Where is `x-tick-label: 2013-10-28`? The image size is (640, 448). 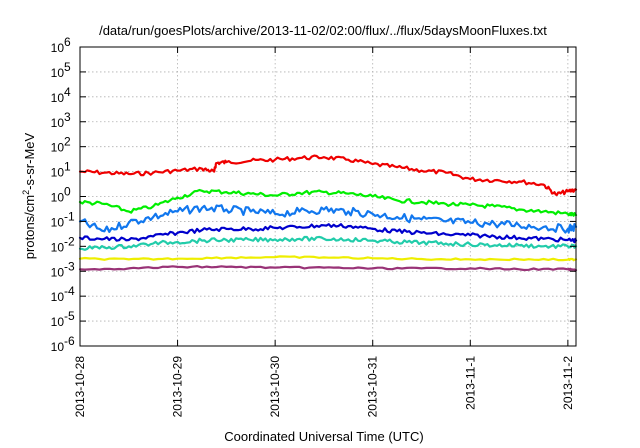 x-tick-label: 2013-10-28 is located at coordinates (80, 387).